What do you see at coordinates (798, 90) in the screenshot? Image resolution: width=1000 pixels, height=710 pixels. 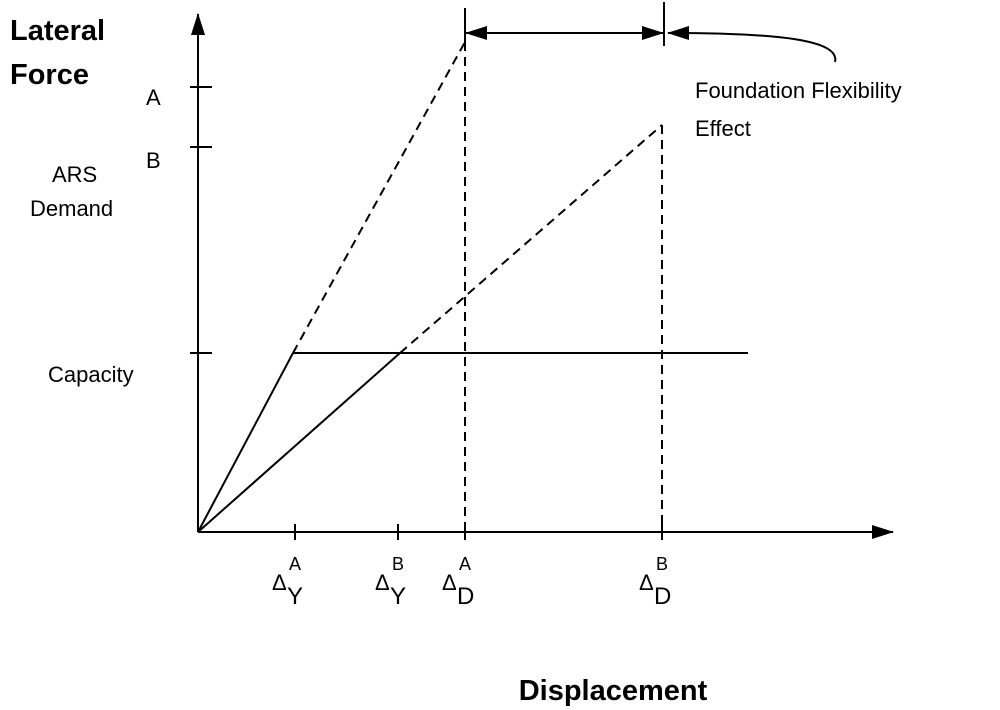 I see `annotation: Foundation Flexibility` at bounding box center [798, 90].